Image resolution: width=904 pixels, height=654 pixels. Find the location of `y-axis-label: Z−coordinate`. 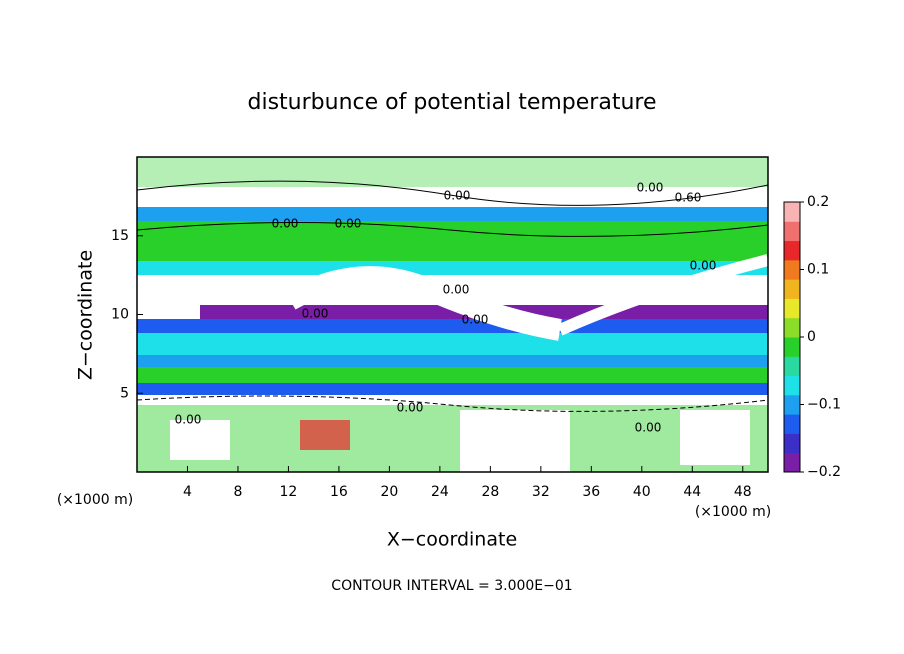

y-axis-label: Z−coordinate is located at coordinates (86, 315).